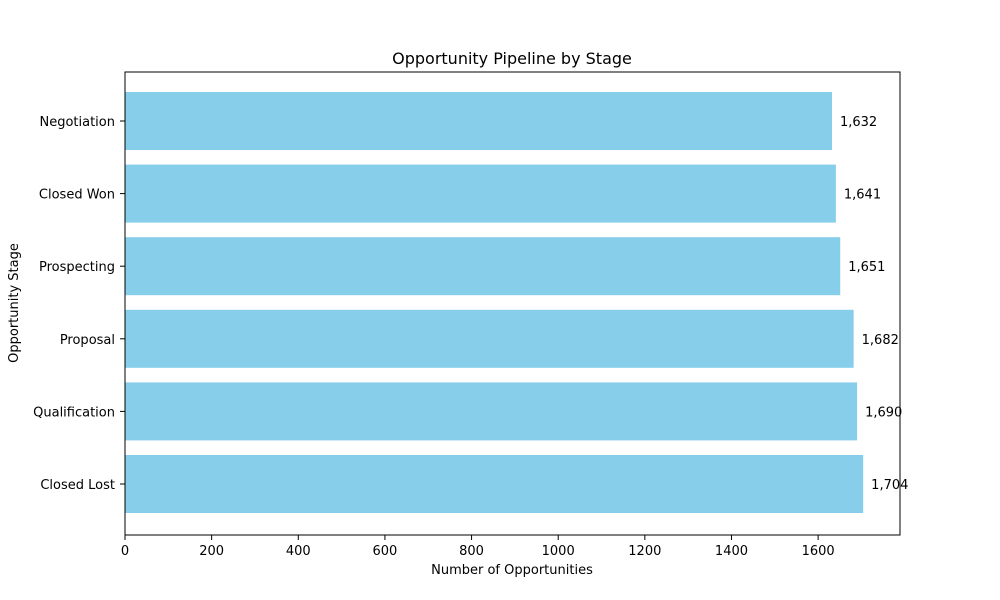 This screenshot has height=600, width=1000. Describe the element at coordinates (483, 266) in the screenshot. I see `bar-prospecting` at that location.